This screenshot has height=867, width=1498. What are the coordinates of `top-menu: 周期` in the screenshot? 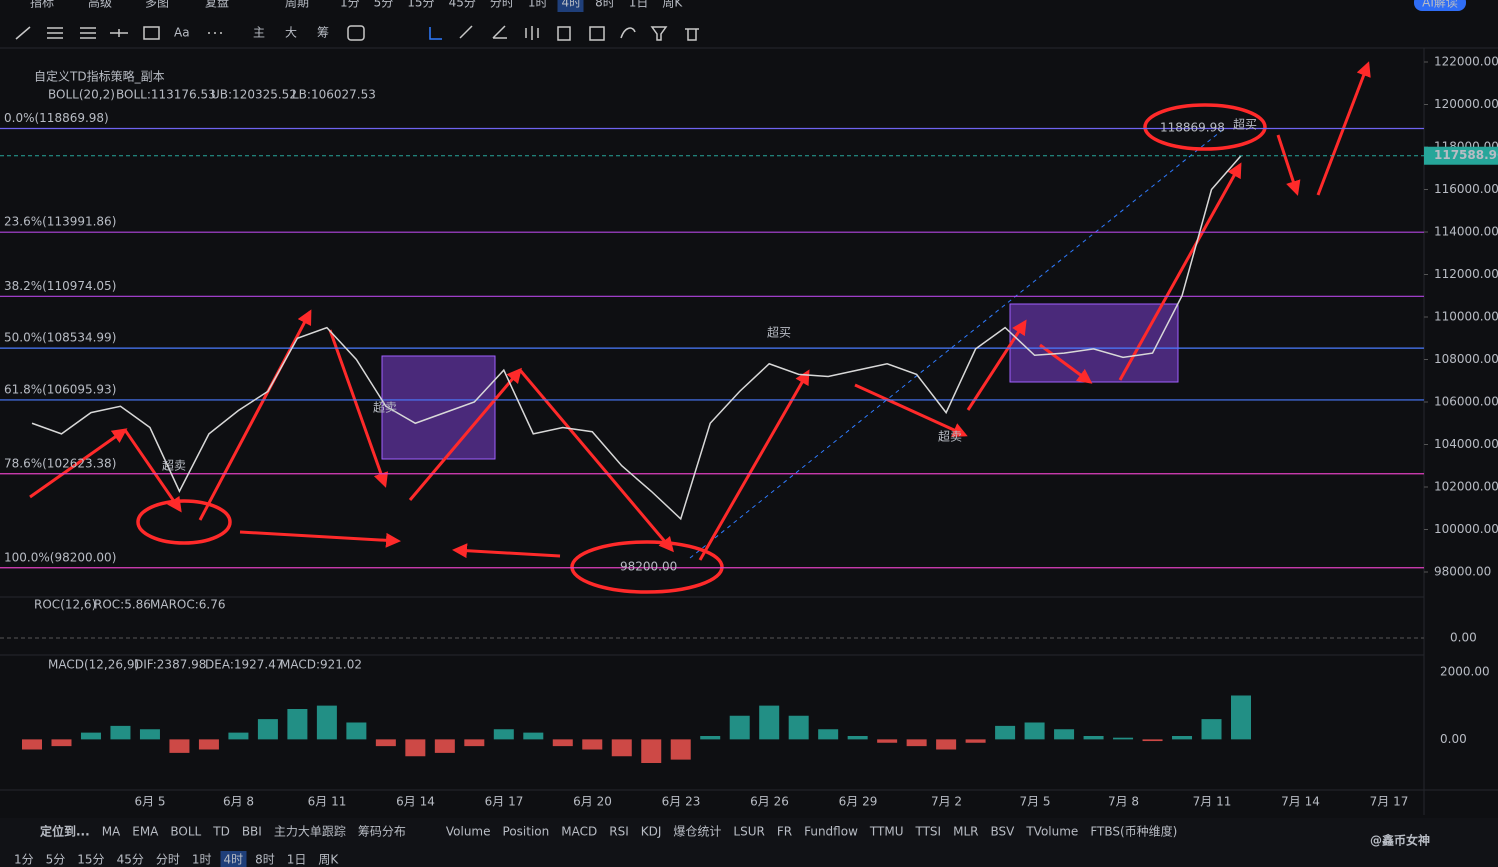 It's located at (297, 5).